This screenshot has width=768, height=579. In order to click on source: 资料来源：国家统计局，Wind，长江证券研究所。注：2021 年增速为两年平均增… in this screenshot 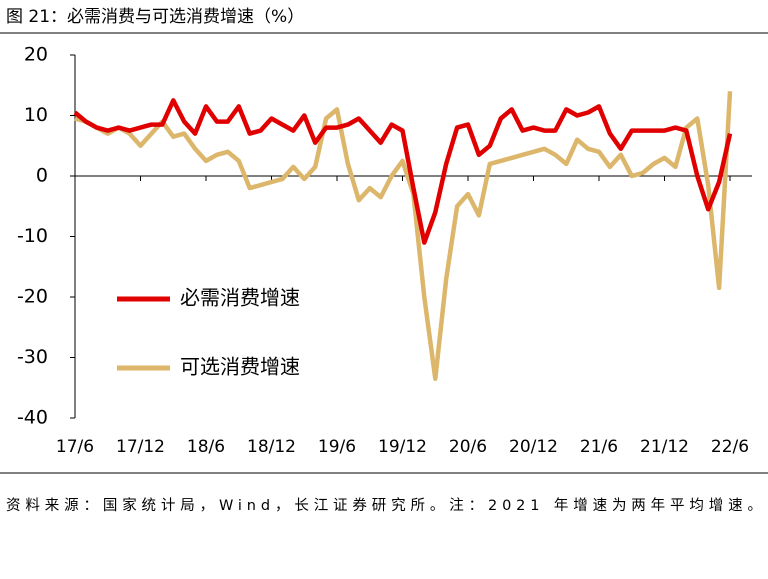, I will do `click(384, 505)`.